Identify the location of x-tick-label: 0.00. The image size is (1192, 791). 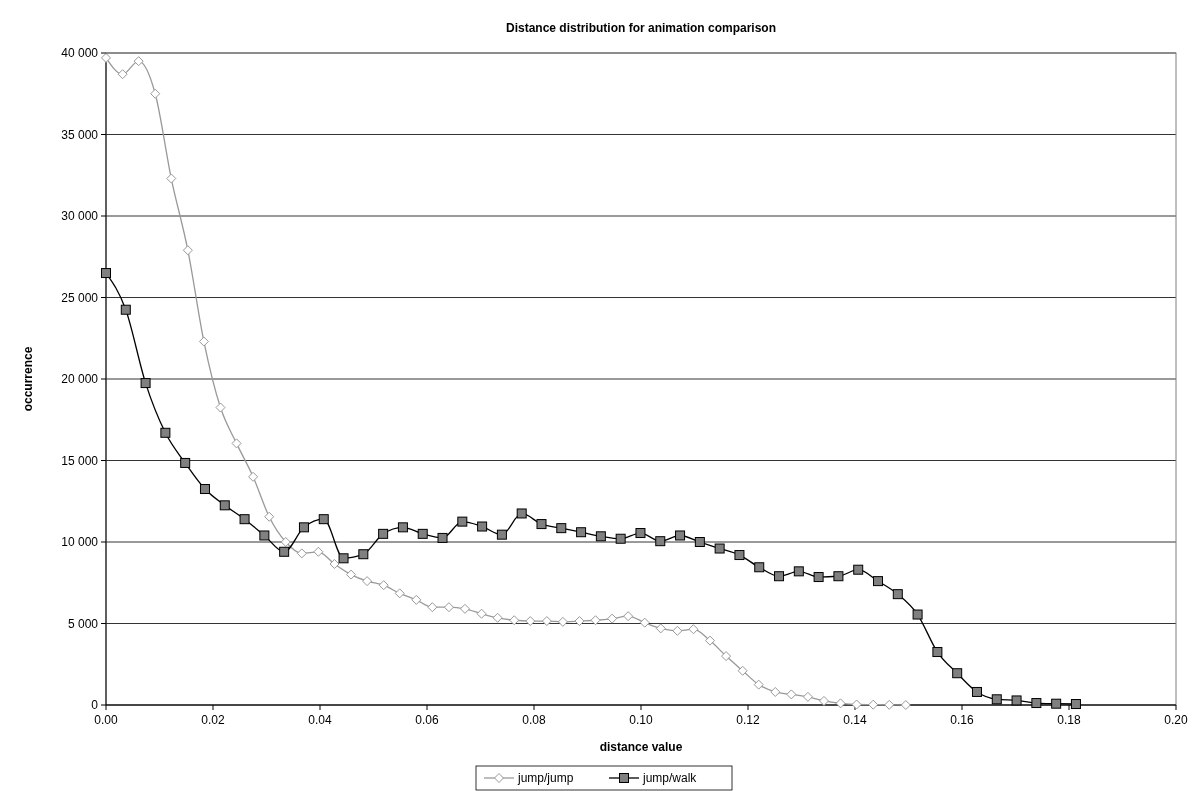
(106, 720).